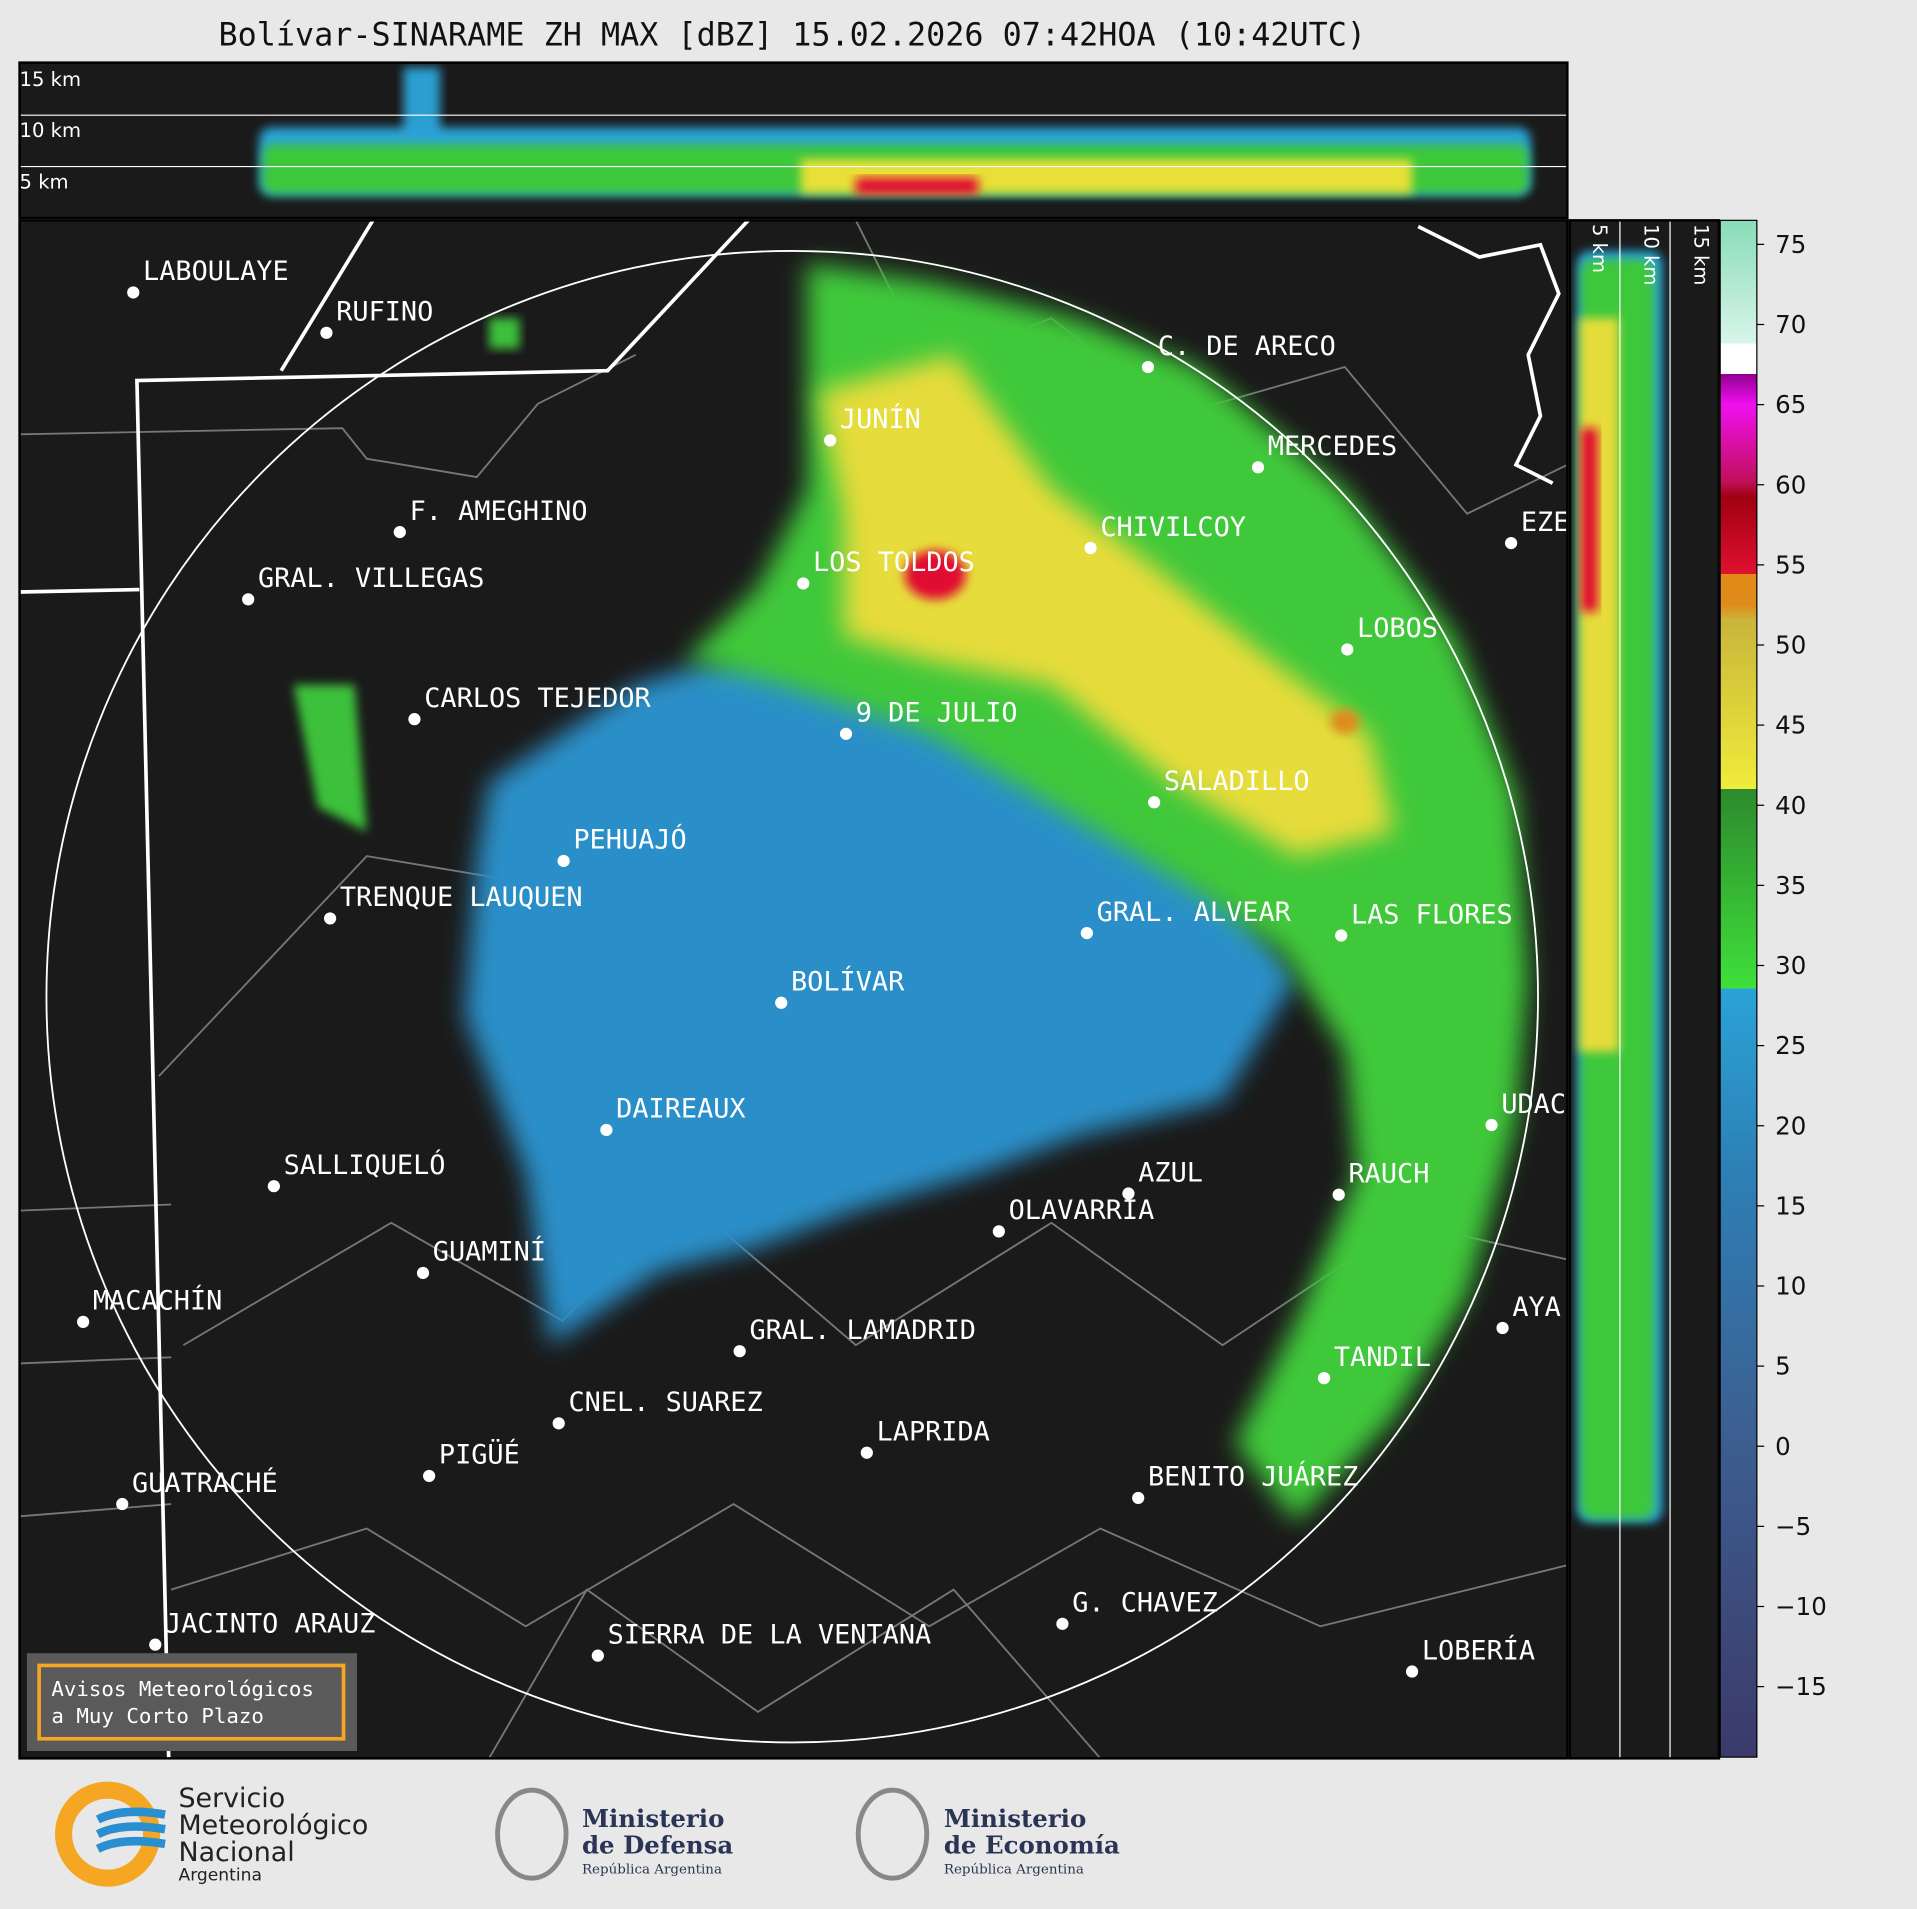 This screenshot has height=1909, width=1917. What do you see at coordinates (1082, 1210) in the screenshot?
I see `city-label: OLAVARRÍA` at bounding box center [1082, 1210].